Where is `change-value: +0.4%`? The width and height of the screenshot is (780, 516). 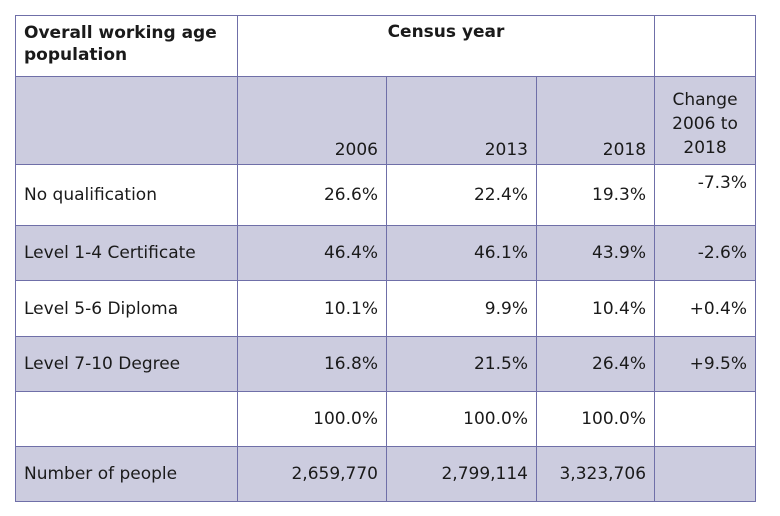 change-value: +0.4% is located at coordinates (705, 308).